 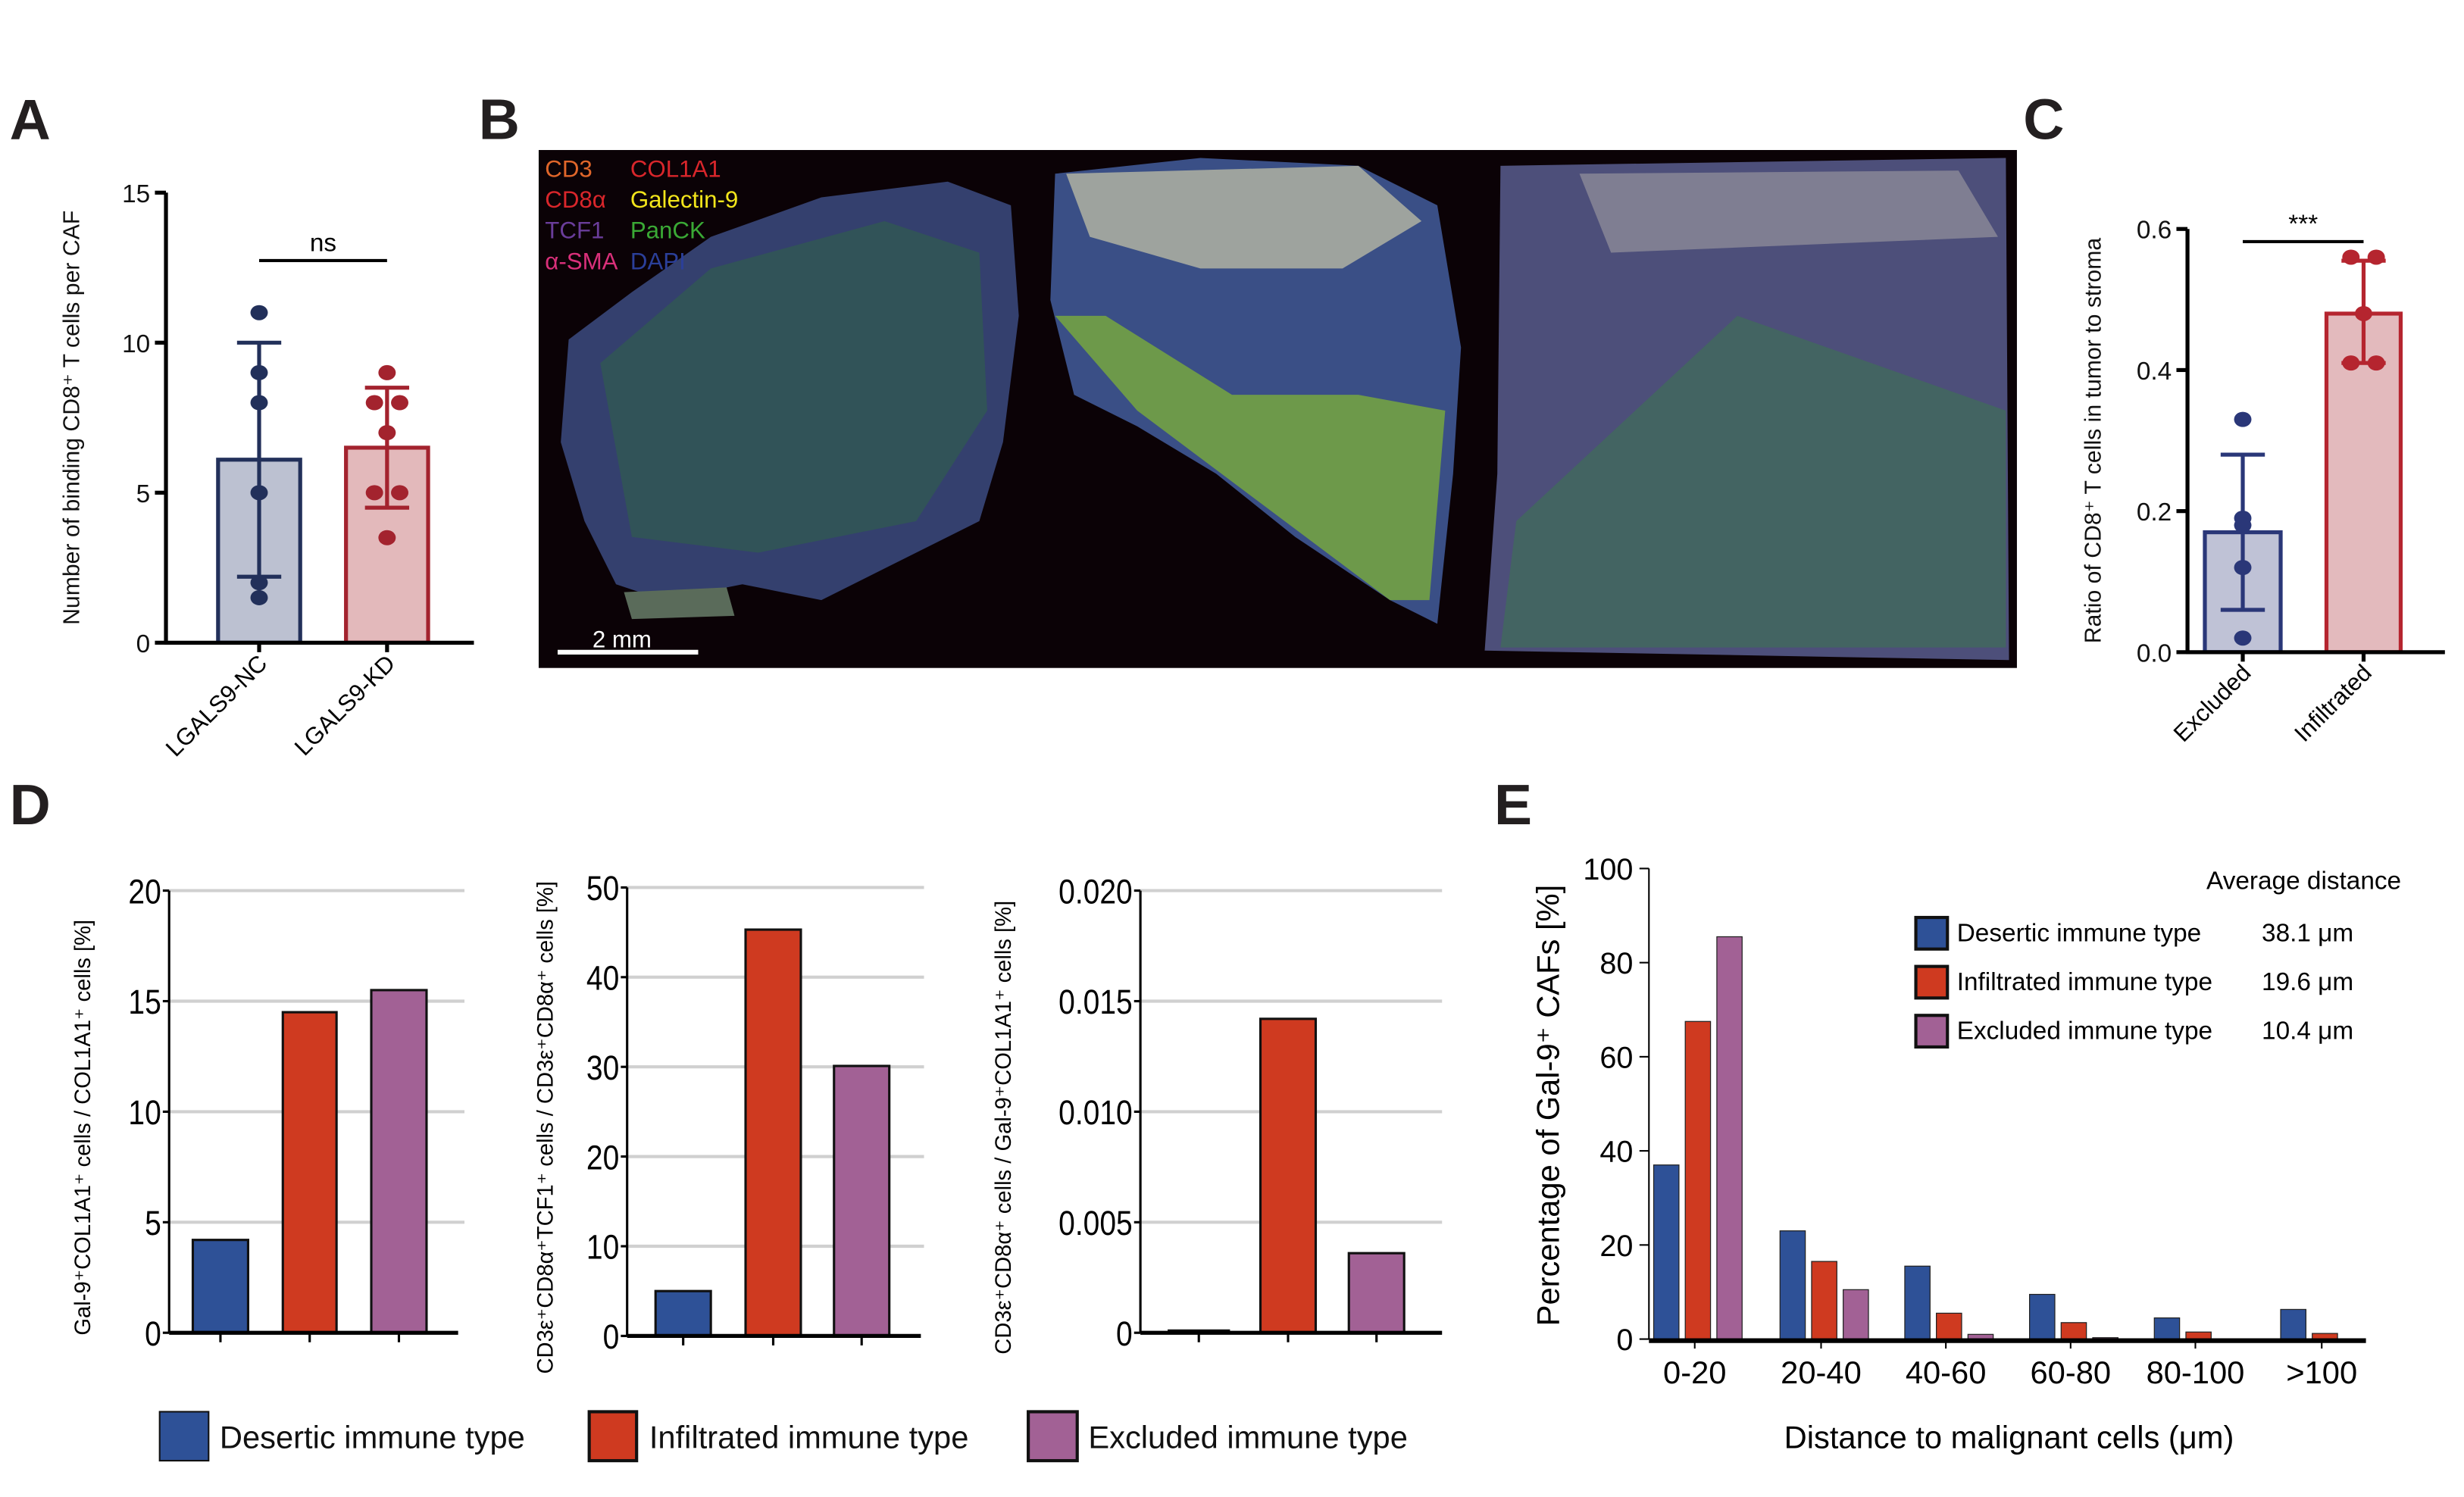 I want to click on y-tick-label: 50, so click(x=602, y=889).